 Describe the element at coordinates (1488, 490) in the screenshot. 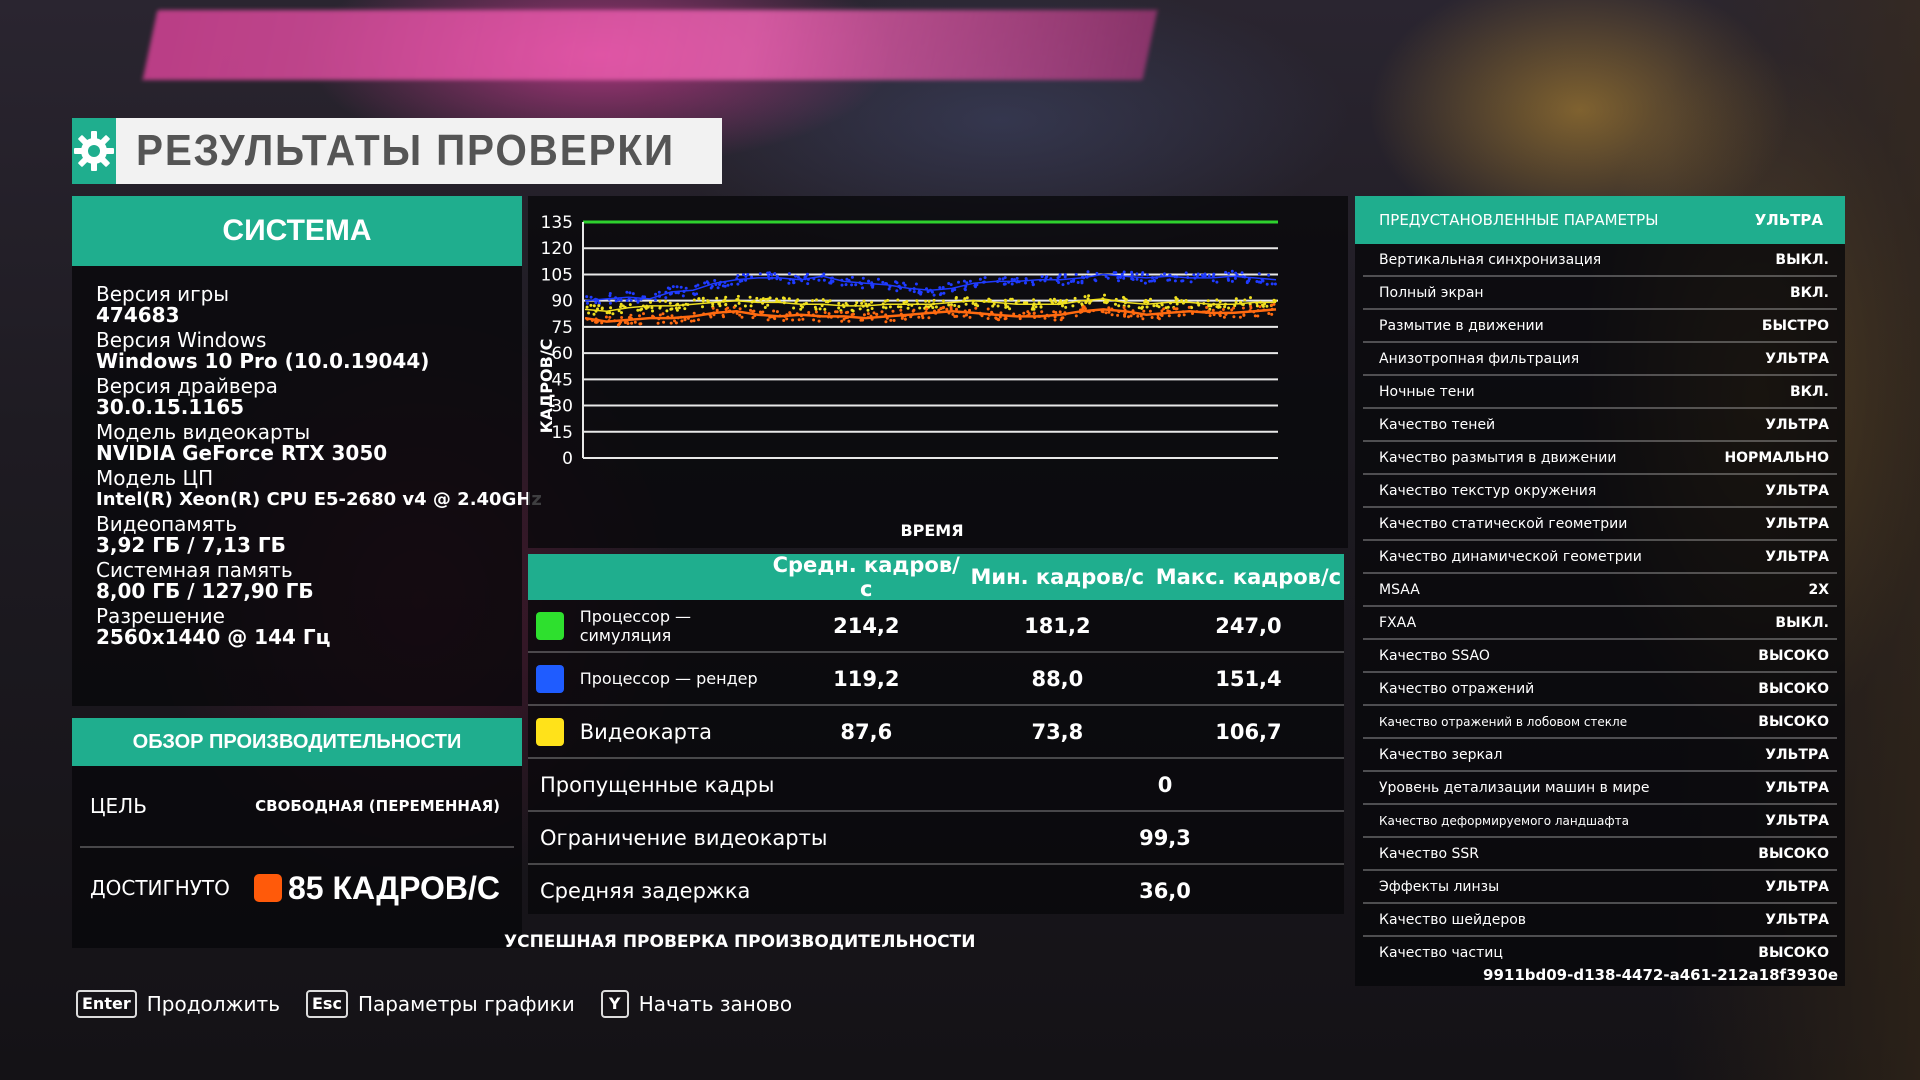

I see `setting-name: Качество текстур окружения` at that location.